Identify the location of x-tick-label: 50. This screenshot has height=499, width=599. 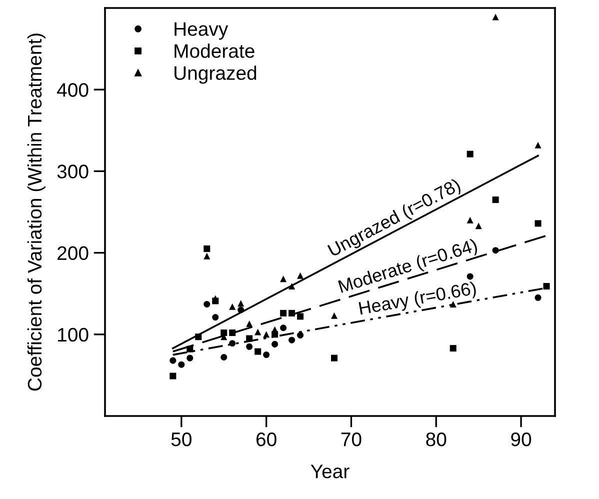
(181, 439).